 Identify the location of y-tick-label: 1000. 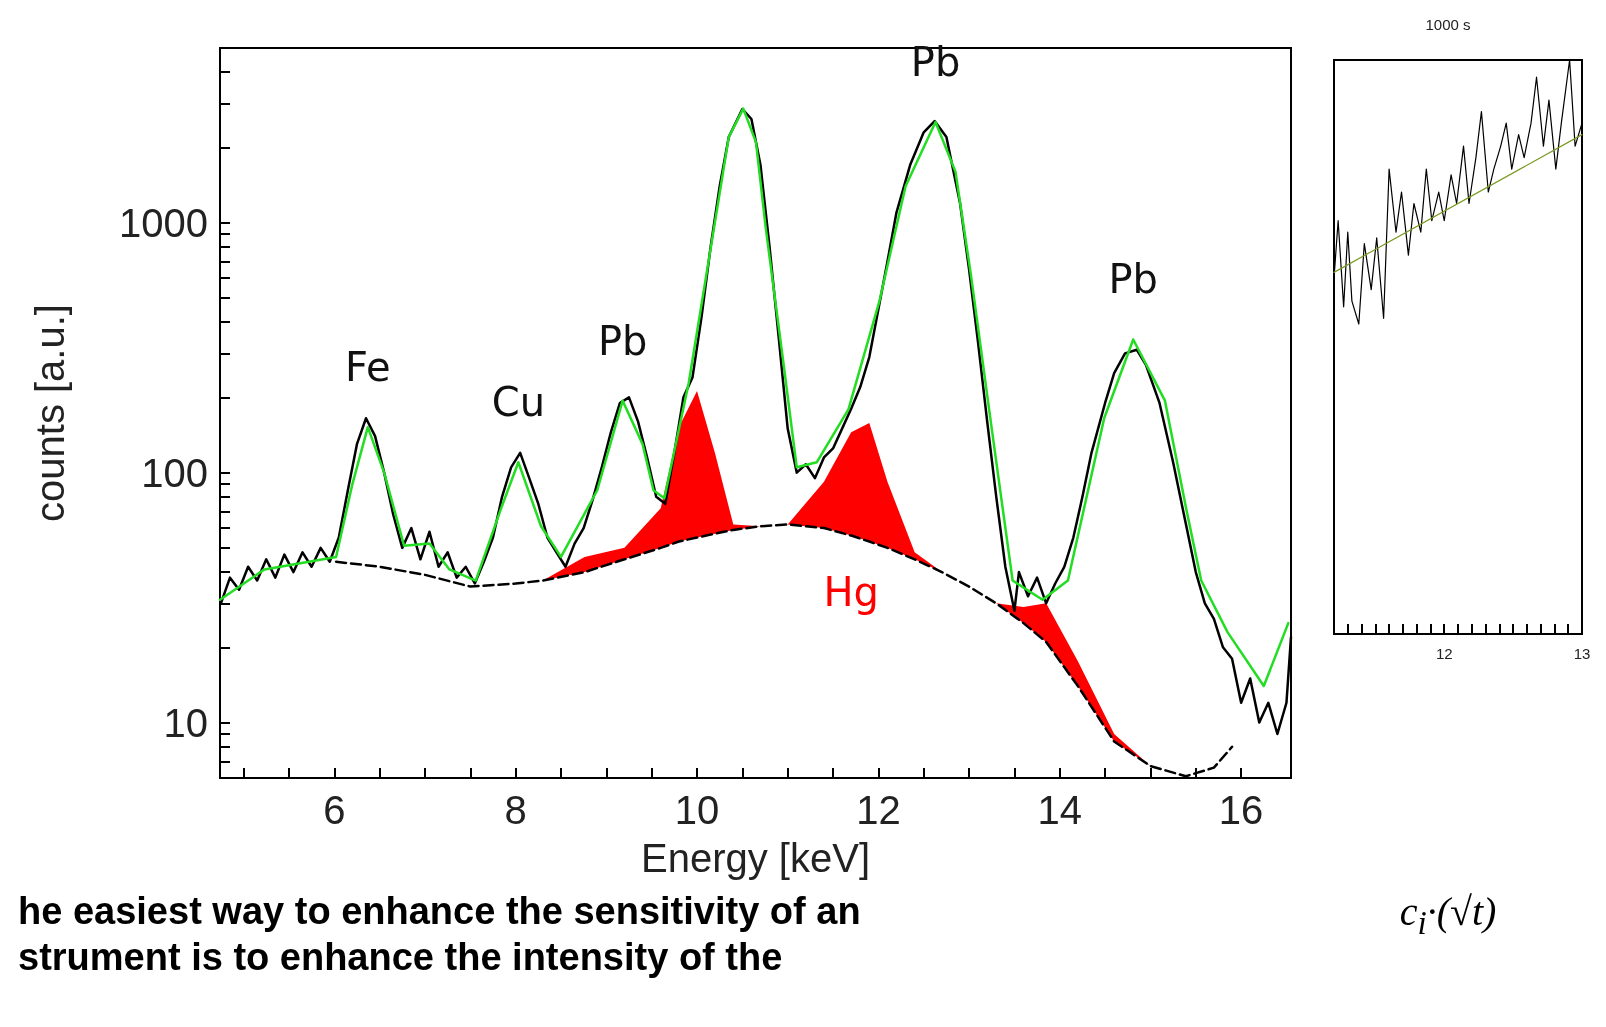
(163, 222).